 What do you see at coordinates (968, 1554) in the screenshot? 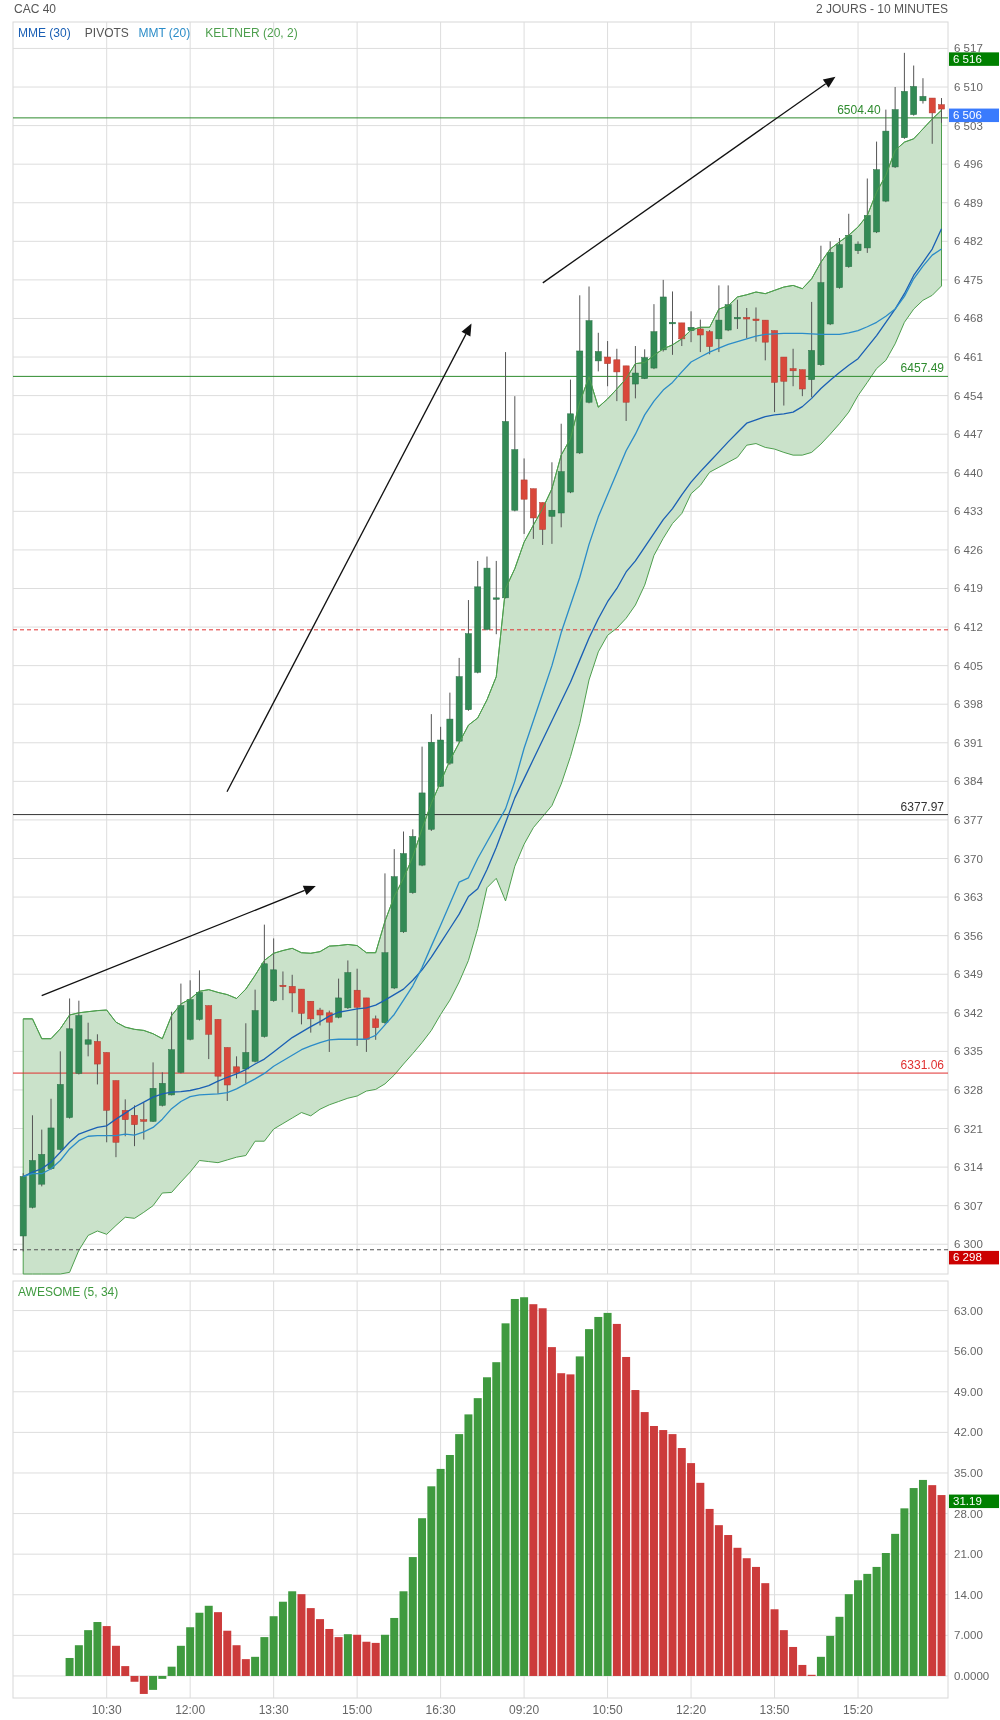
I see `y-tick-label: 21.00` at bounding box center [968, 1554].